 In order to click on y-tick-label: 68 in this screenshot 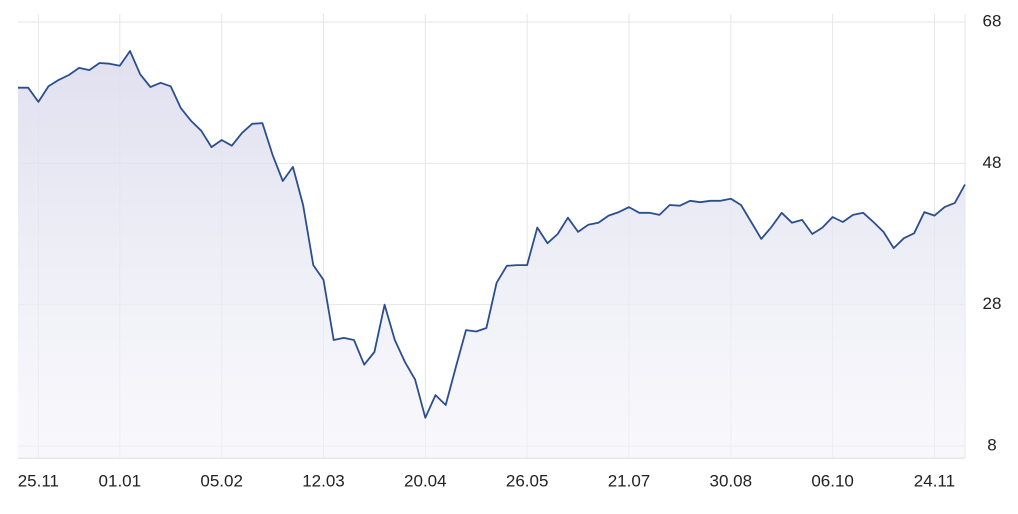, I will do `click(992, 20)`.